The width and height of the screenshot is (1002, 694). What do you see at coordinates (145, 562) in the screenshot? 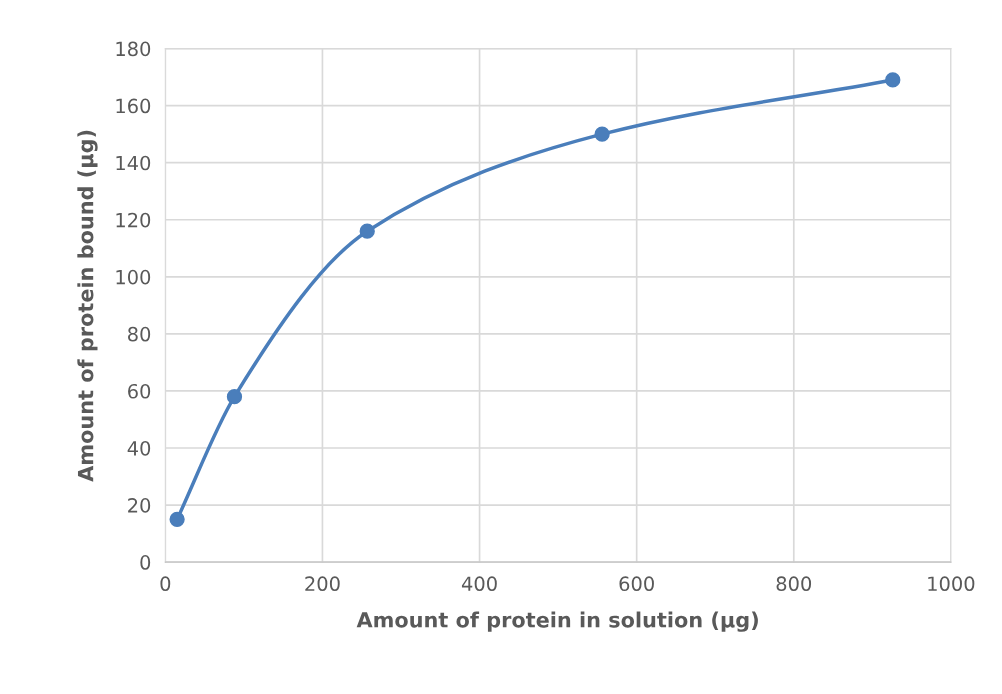
I see `y-tick-label: 0` at bounding box center [145, 562].